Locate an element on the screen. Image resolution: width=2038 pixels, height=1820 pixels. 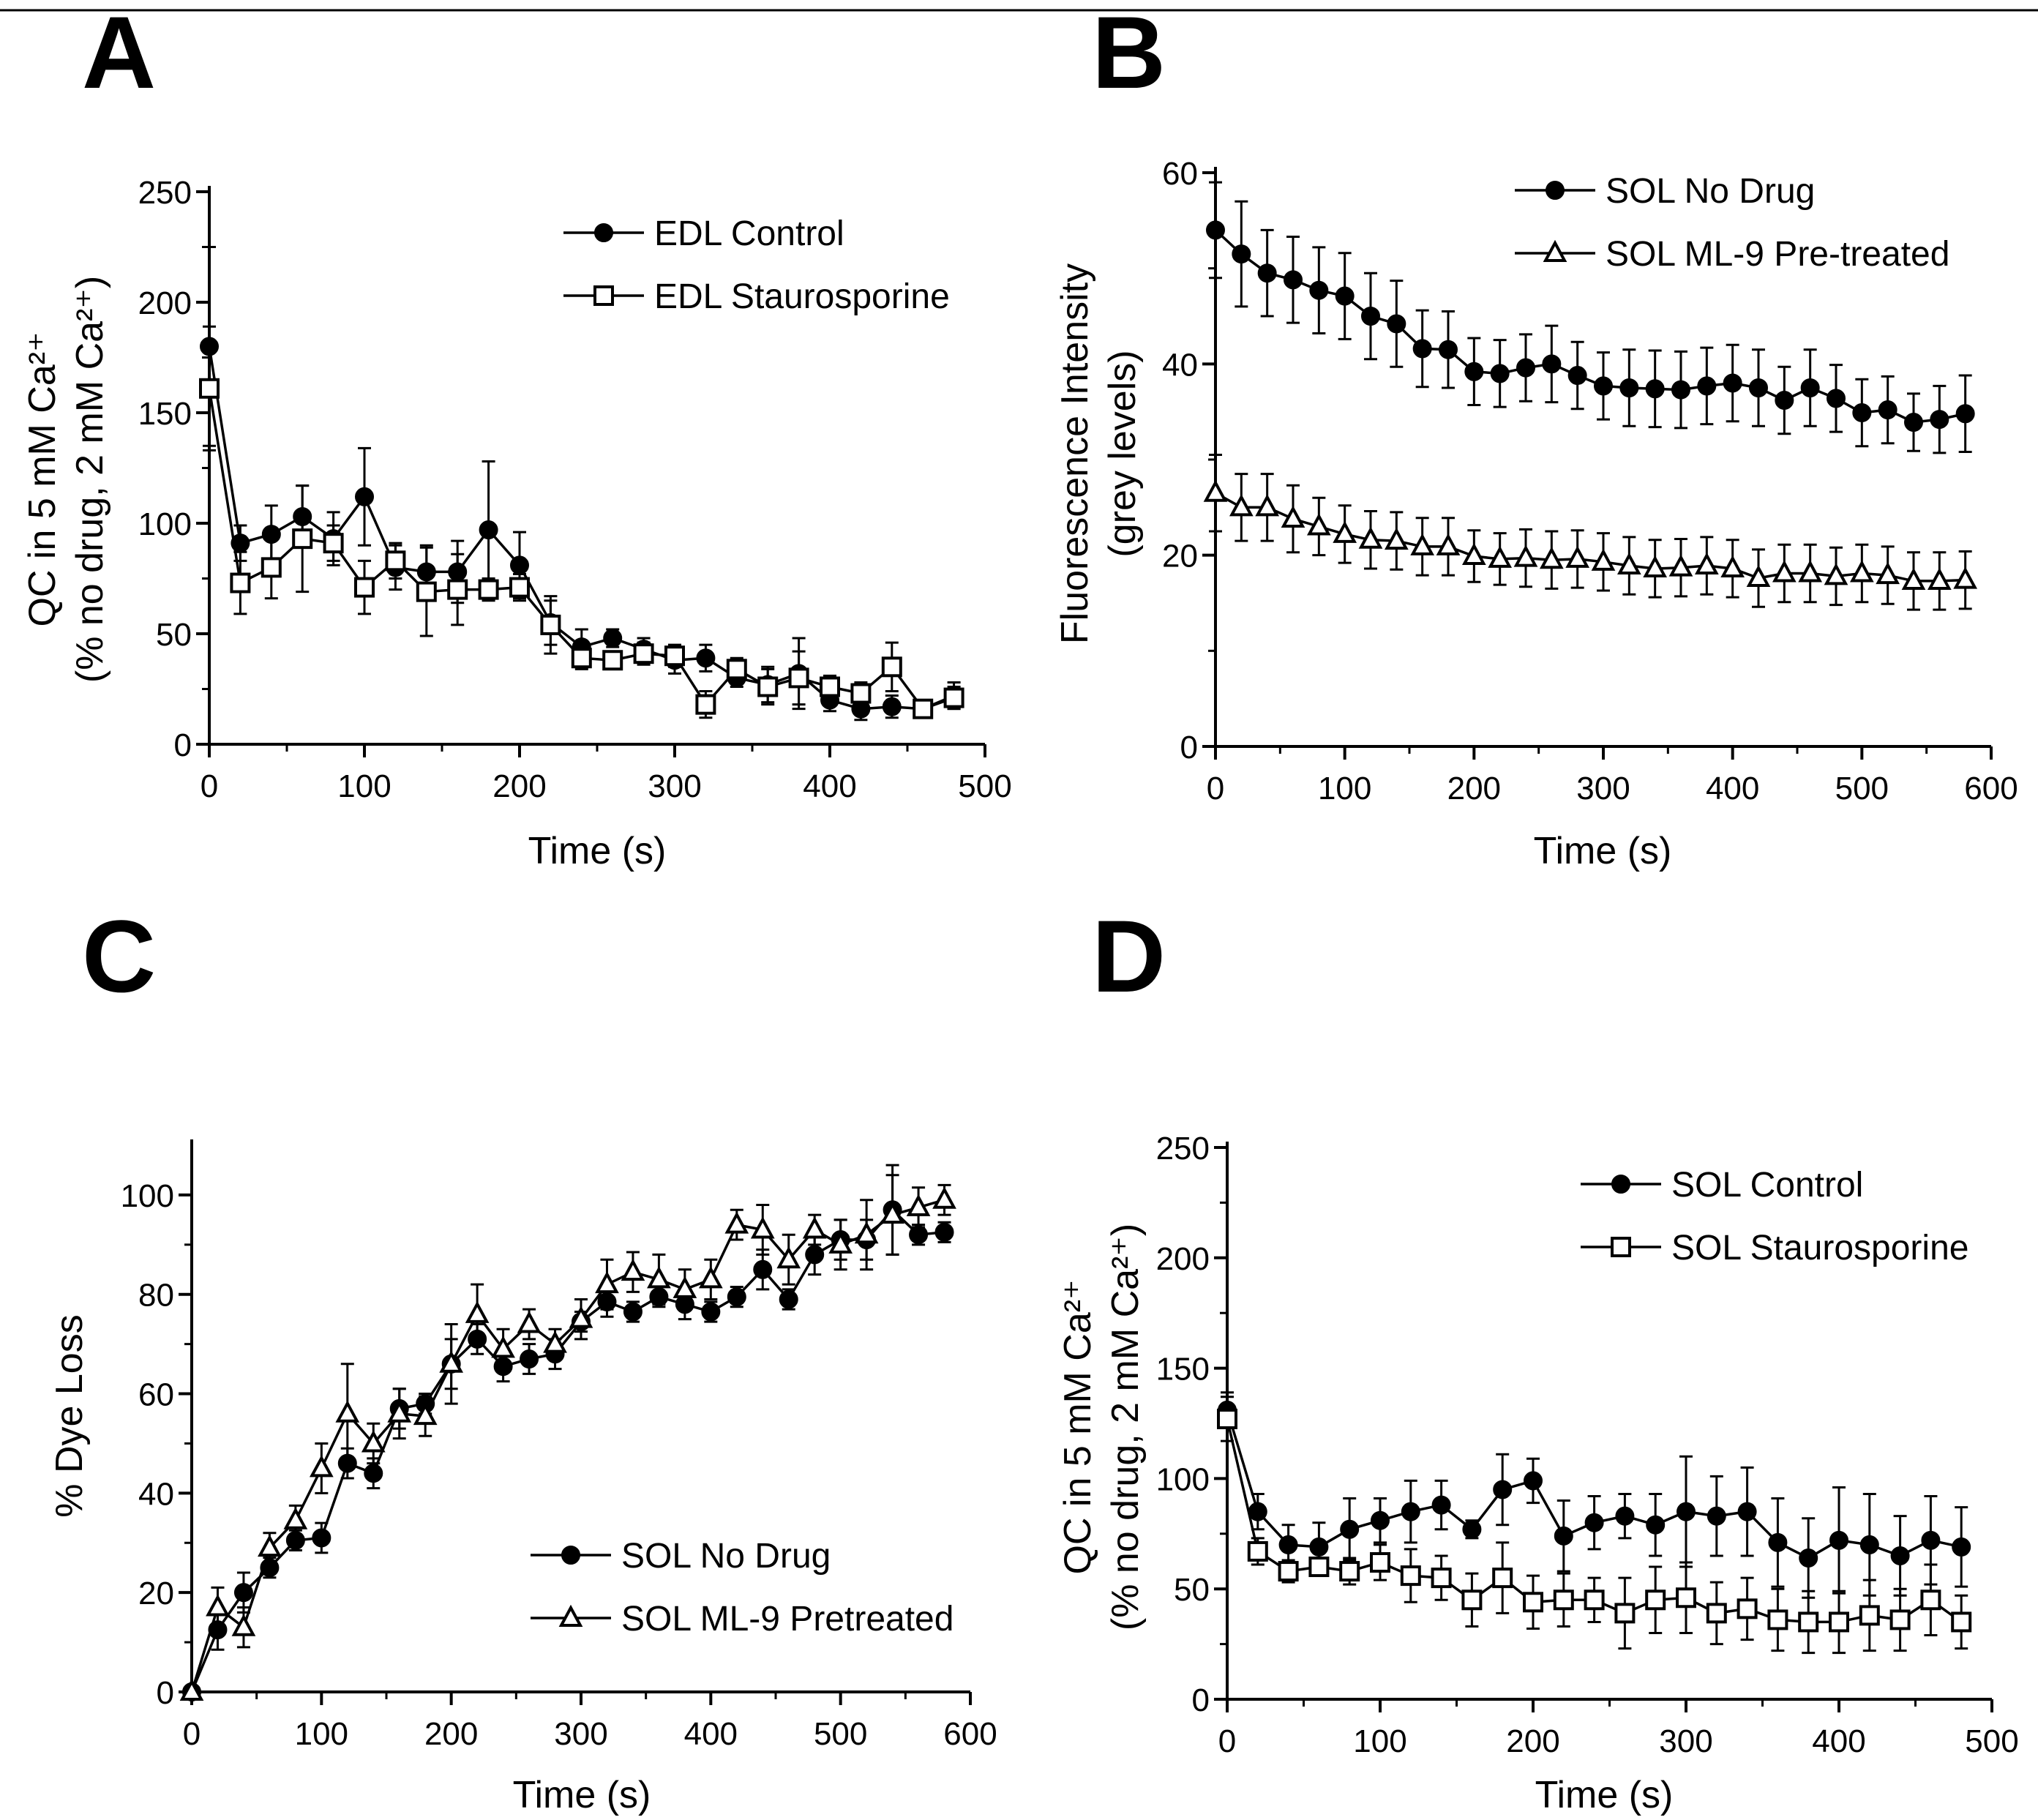
x-axis-title: Time (s) is located at coordinates (1603, 851).